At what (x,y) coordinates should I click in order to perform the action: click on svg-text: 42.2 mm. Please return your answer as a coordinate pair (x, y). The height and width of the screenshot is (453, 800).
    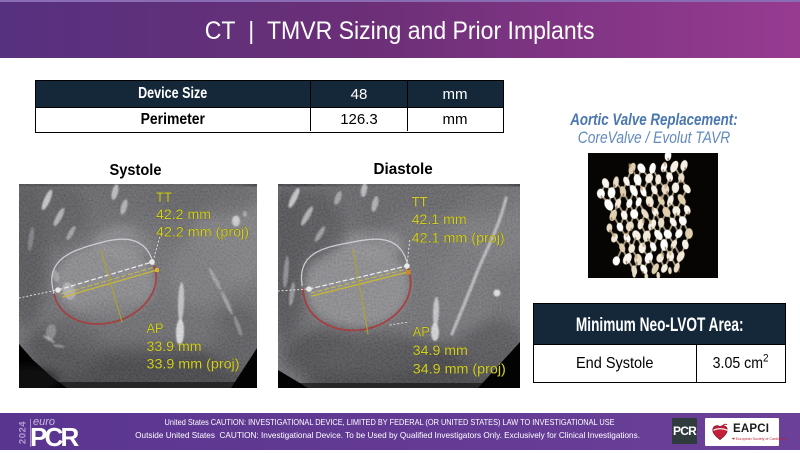
    Looking at the image, I should click on (183, 215).